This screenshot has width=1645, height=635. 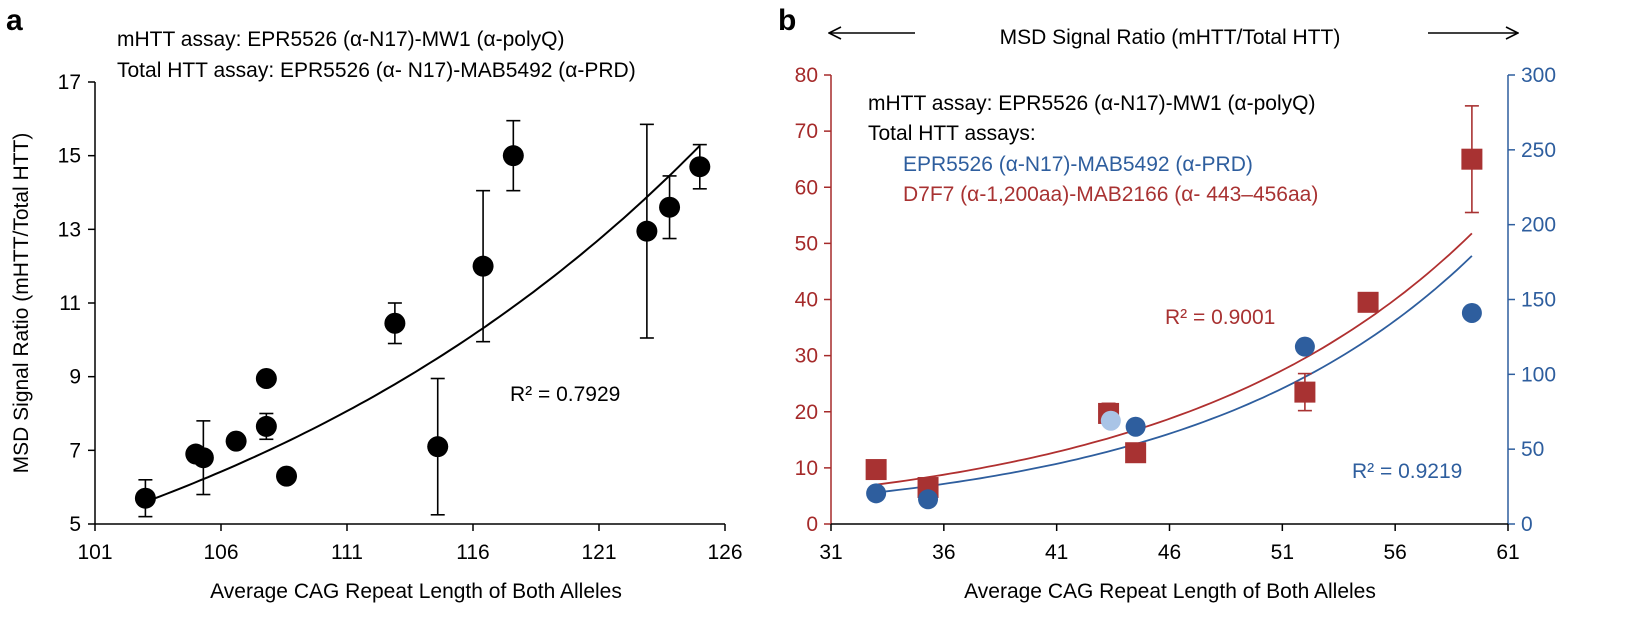 What do you see at coordinates (1538, 225) in the screenshot?
I see `panel-b-right-y-tick-label: 200` at bounding box center [1538, 225].